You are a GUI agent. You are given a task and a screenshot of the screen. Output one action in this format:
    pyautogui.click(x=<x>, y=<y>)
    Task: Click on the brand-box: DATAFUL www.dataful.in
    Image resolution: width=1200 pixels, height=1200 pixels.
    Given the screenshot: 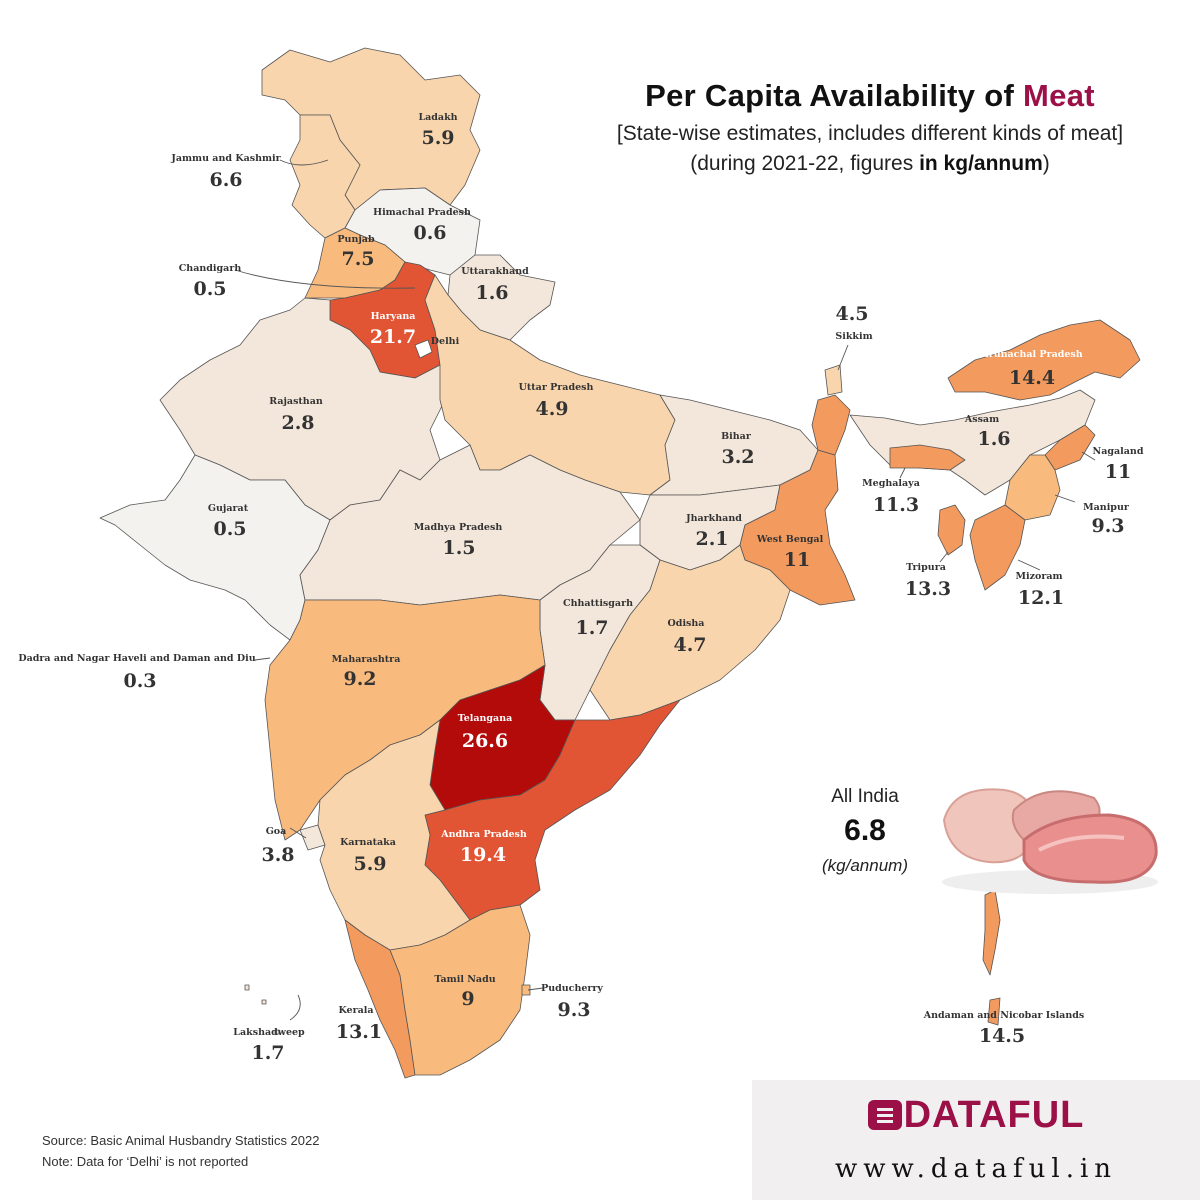 What is the action you would take?
    pyautogui.click(x=976, y=1140)
    